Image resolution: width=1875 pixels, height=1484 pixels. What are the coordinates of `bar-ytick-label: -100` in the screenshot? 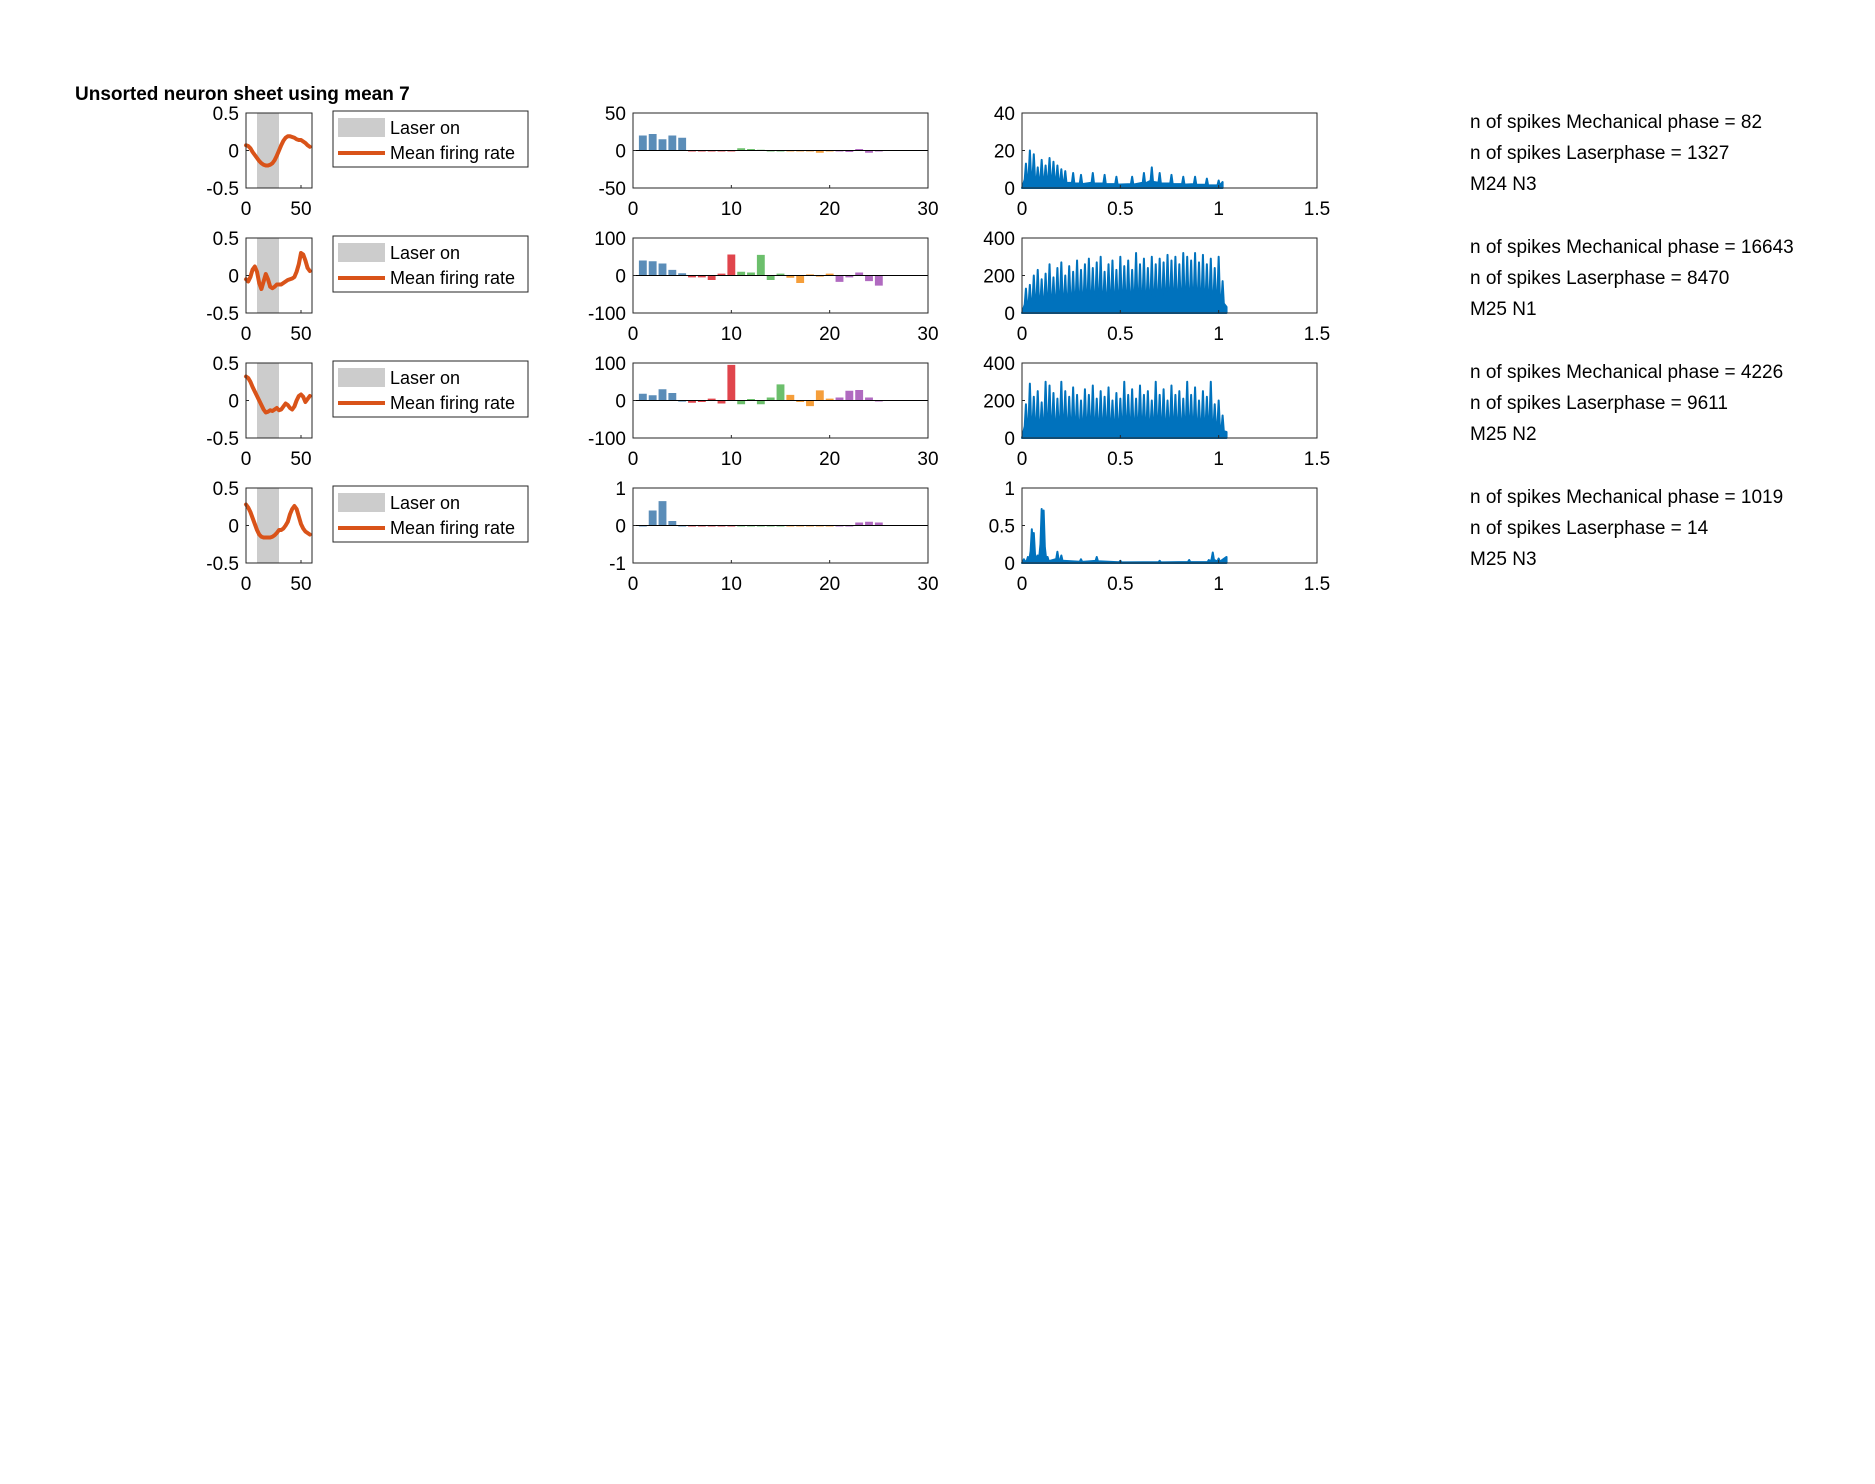 It's located at (607, 314).